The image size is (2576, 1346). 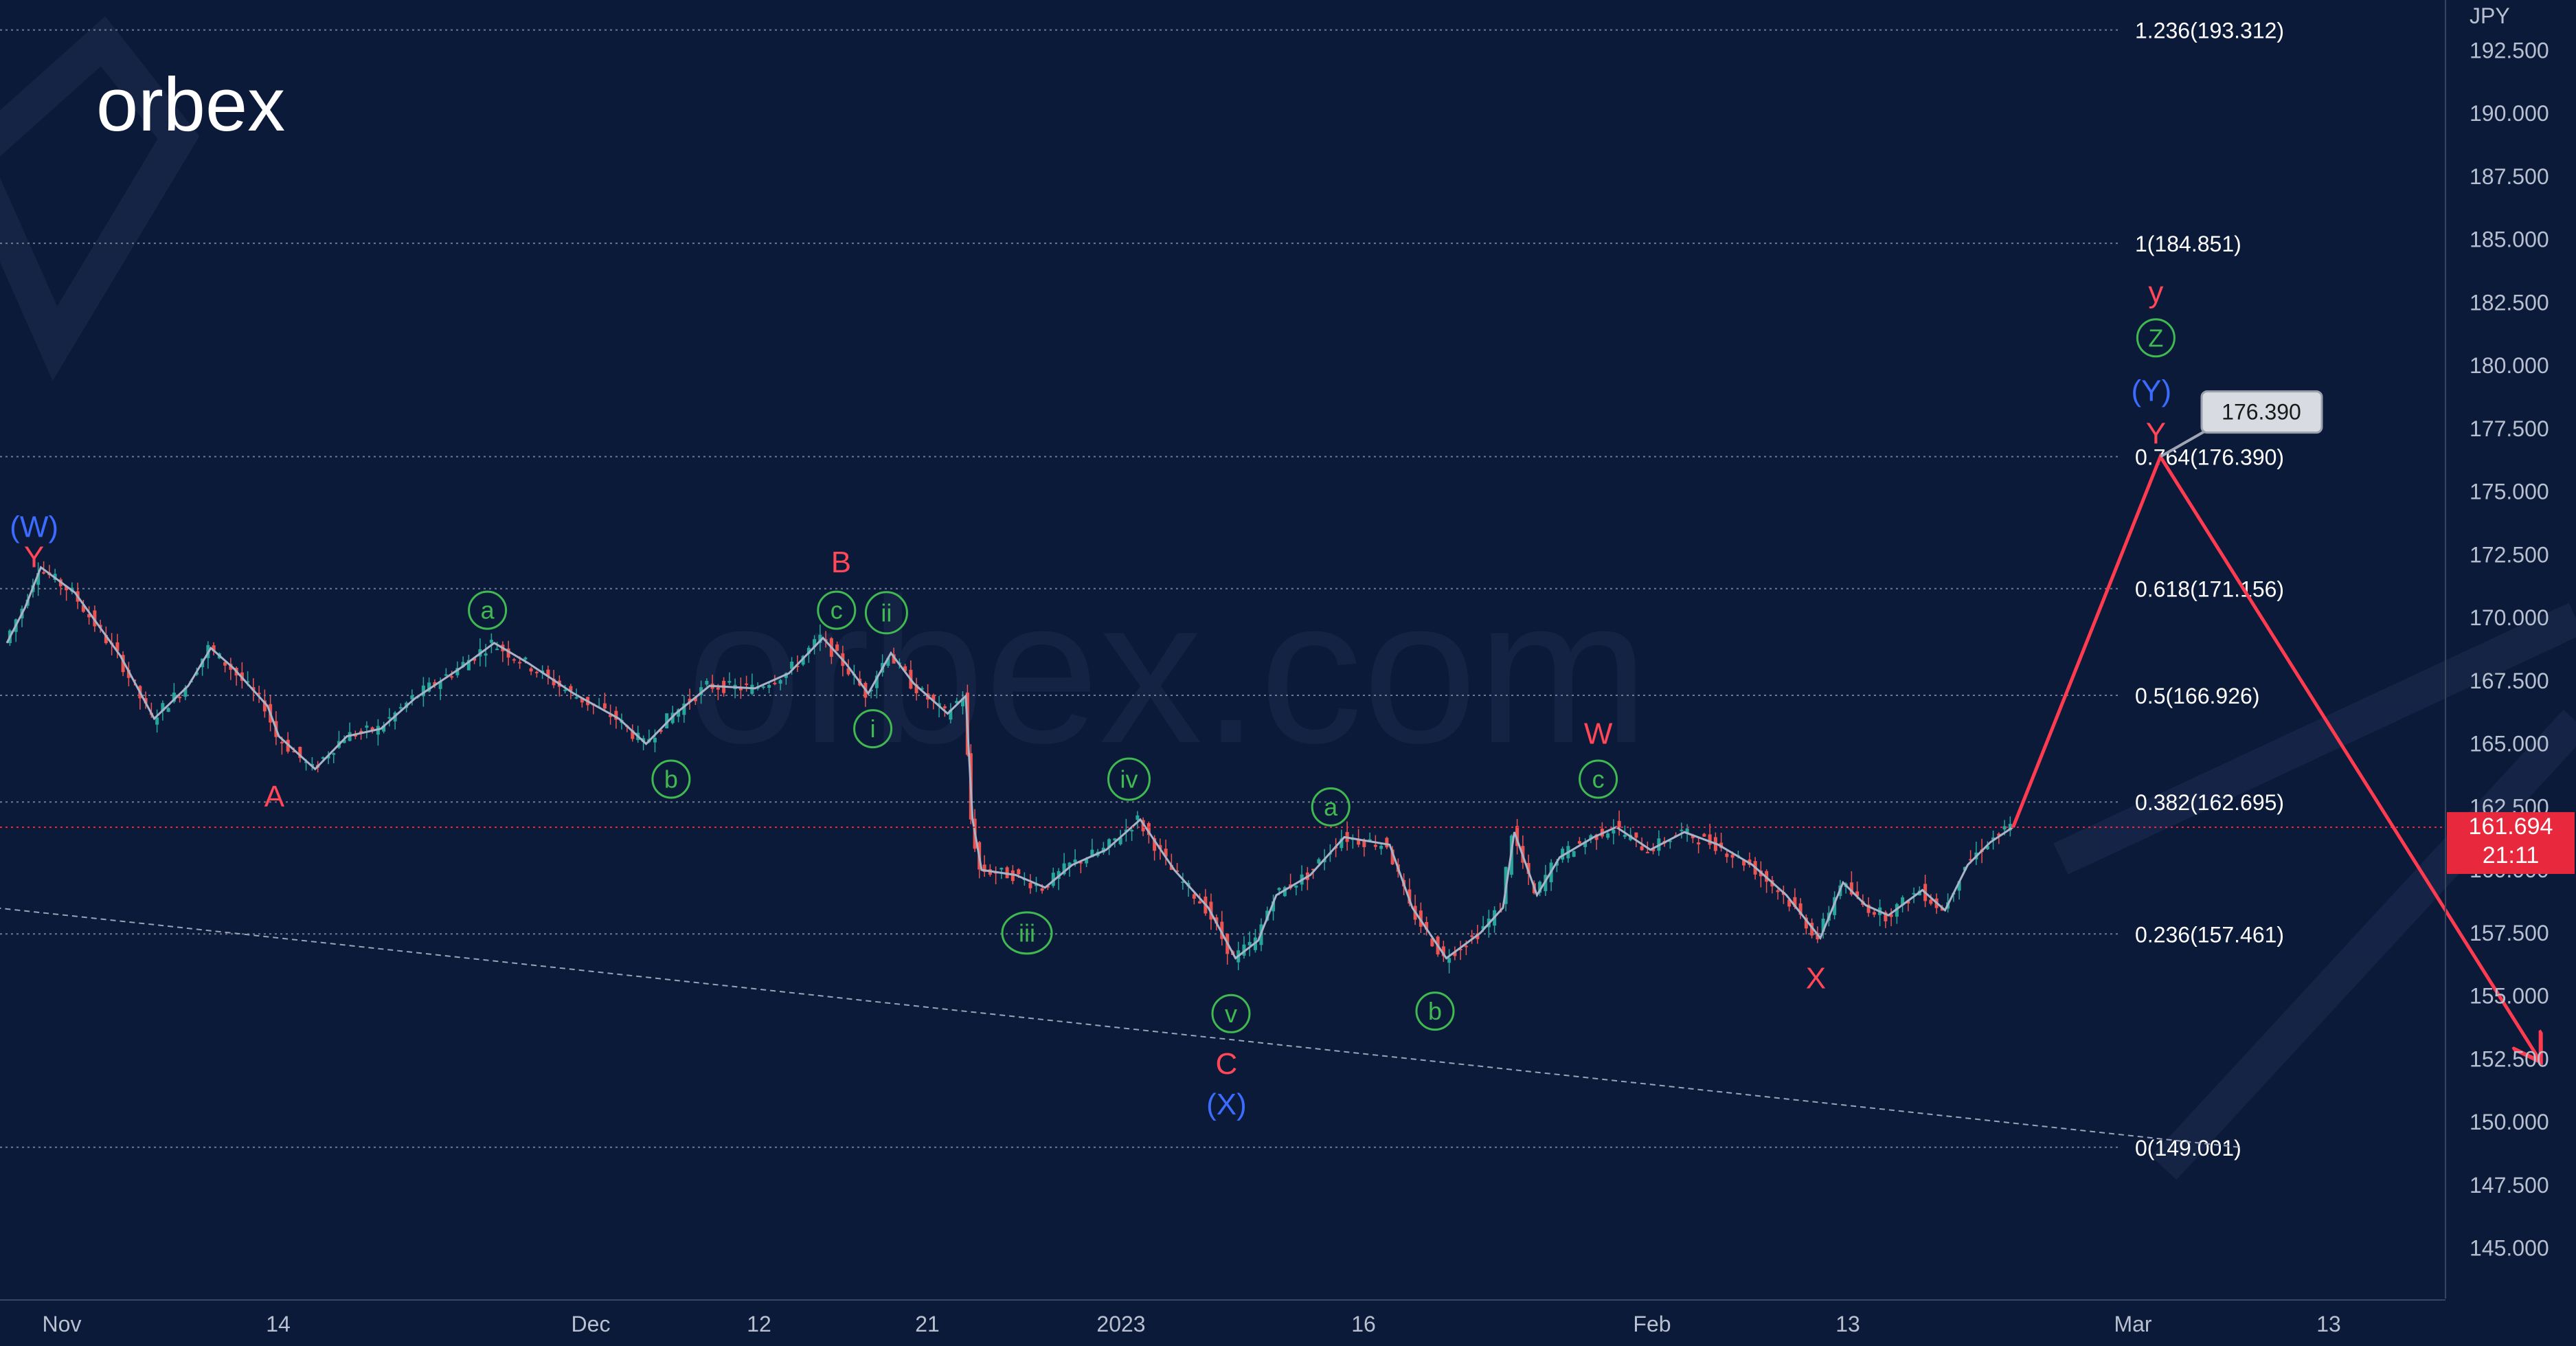 What do you see at coordinates (1652, 1324) in the screenshot?
I see `x-tick-label: Feb` at bounding box center [1652, 1324].